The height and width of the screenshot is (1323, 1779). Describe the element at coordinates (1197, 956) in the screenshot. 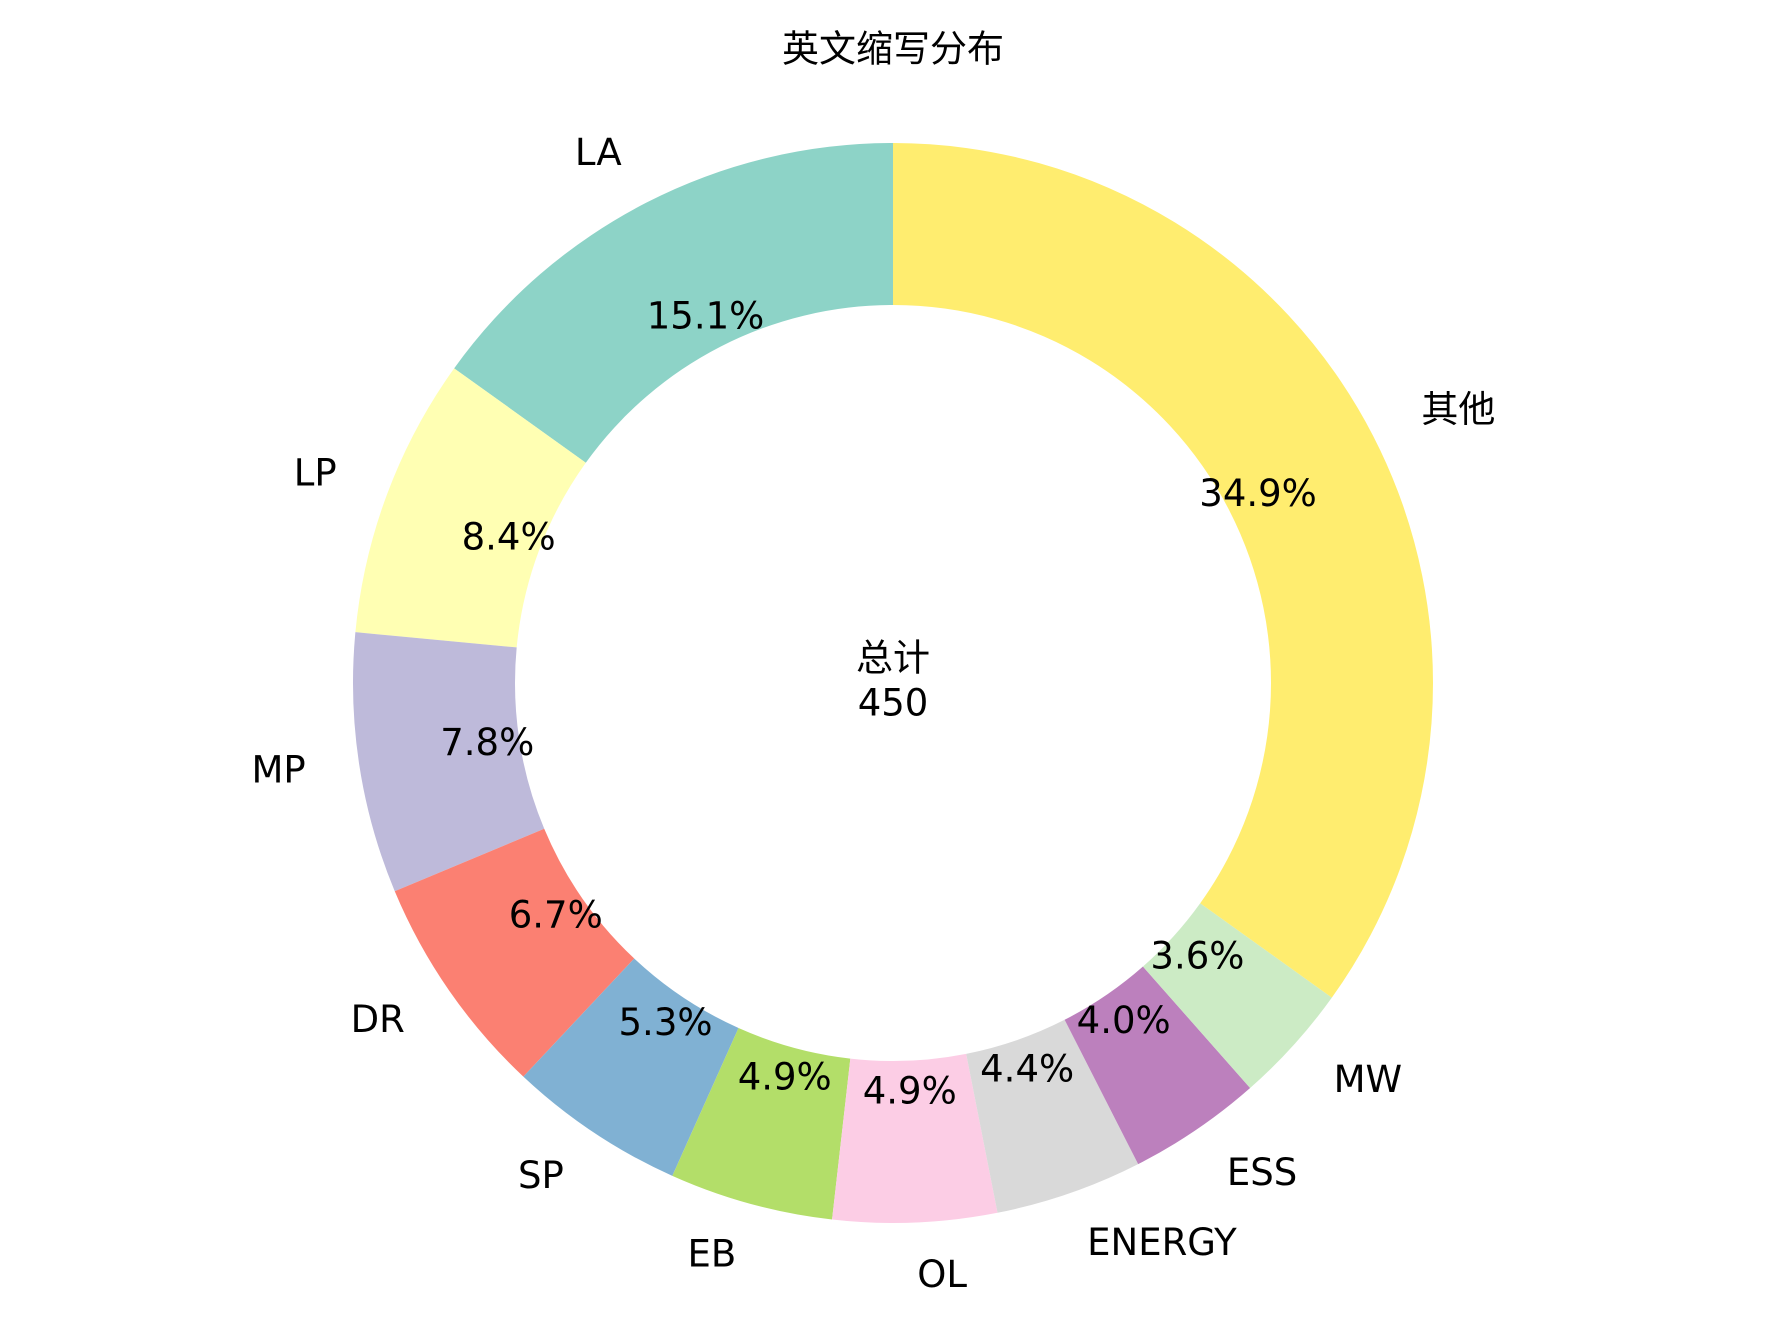

I see `percent-label: 3.6%` at that location.